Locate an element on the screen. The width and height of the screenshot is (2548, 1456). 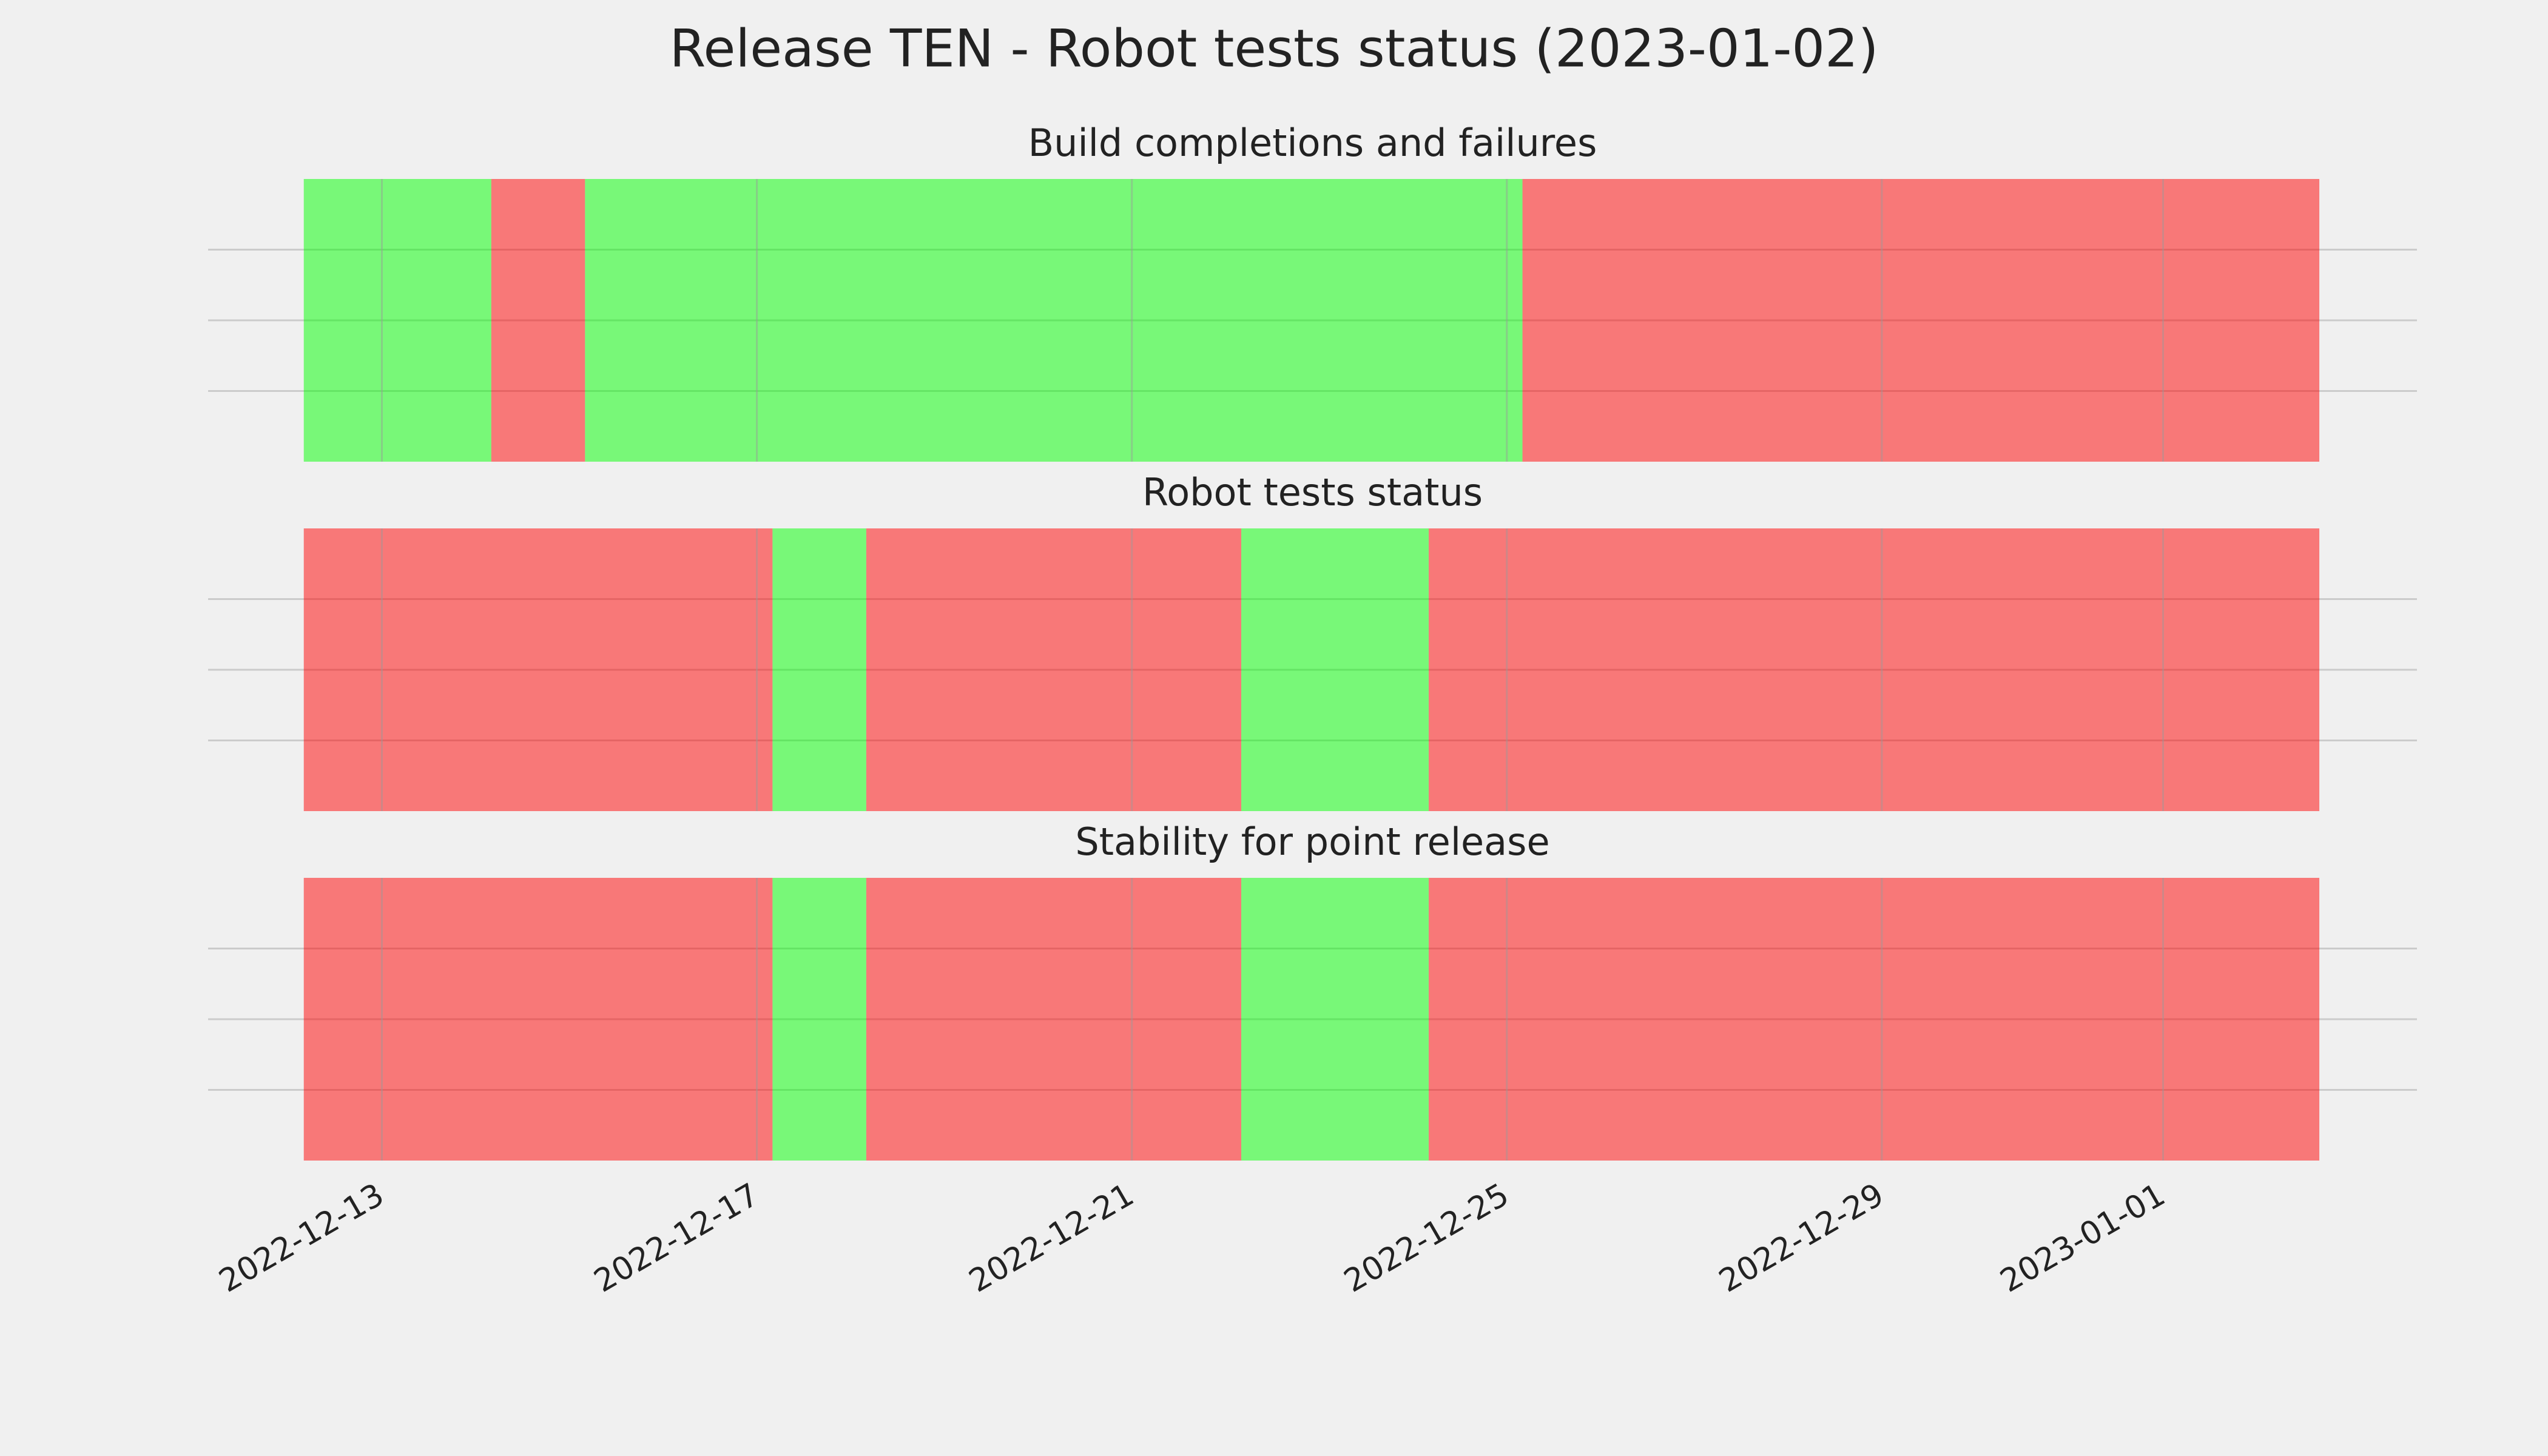
subplot-title: Build completions and failures is located at coordinates (1312, 143).